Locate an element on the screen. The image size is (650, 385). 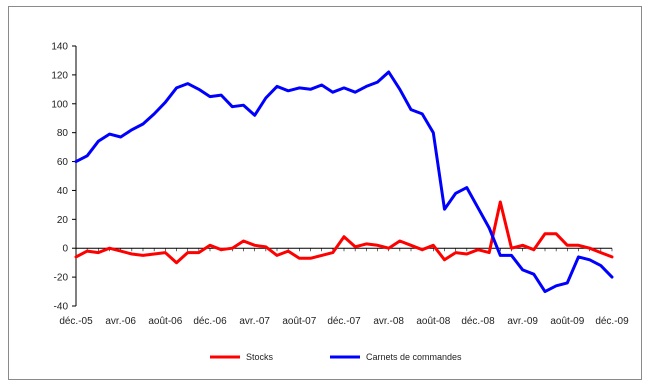
series-line-stocks is located at coordinates (344, 232).